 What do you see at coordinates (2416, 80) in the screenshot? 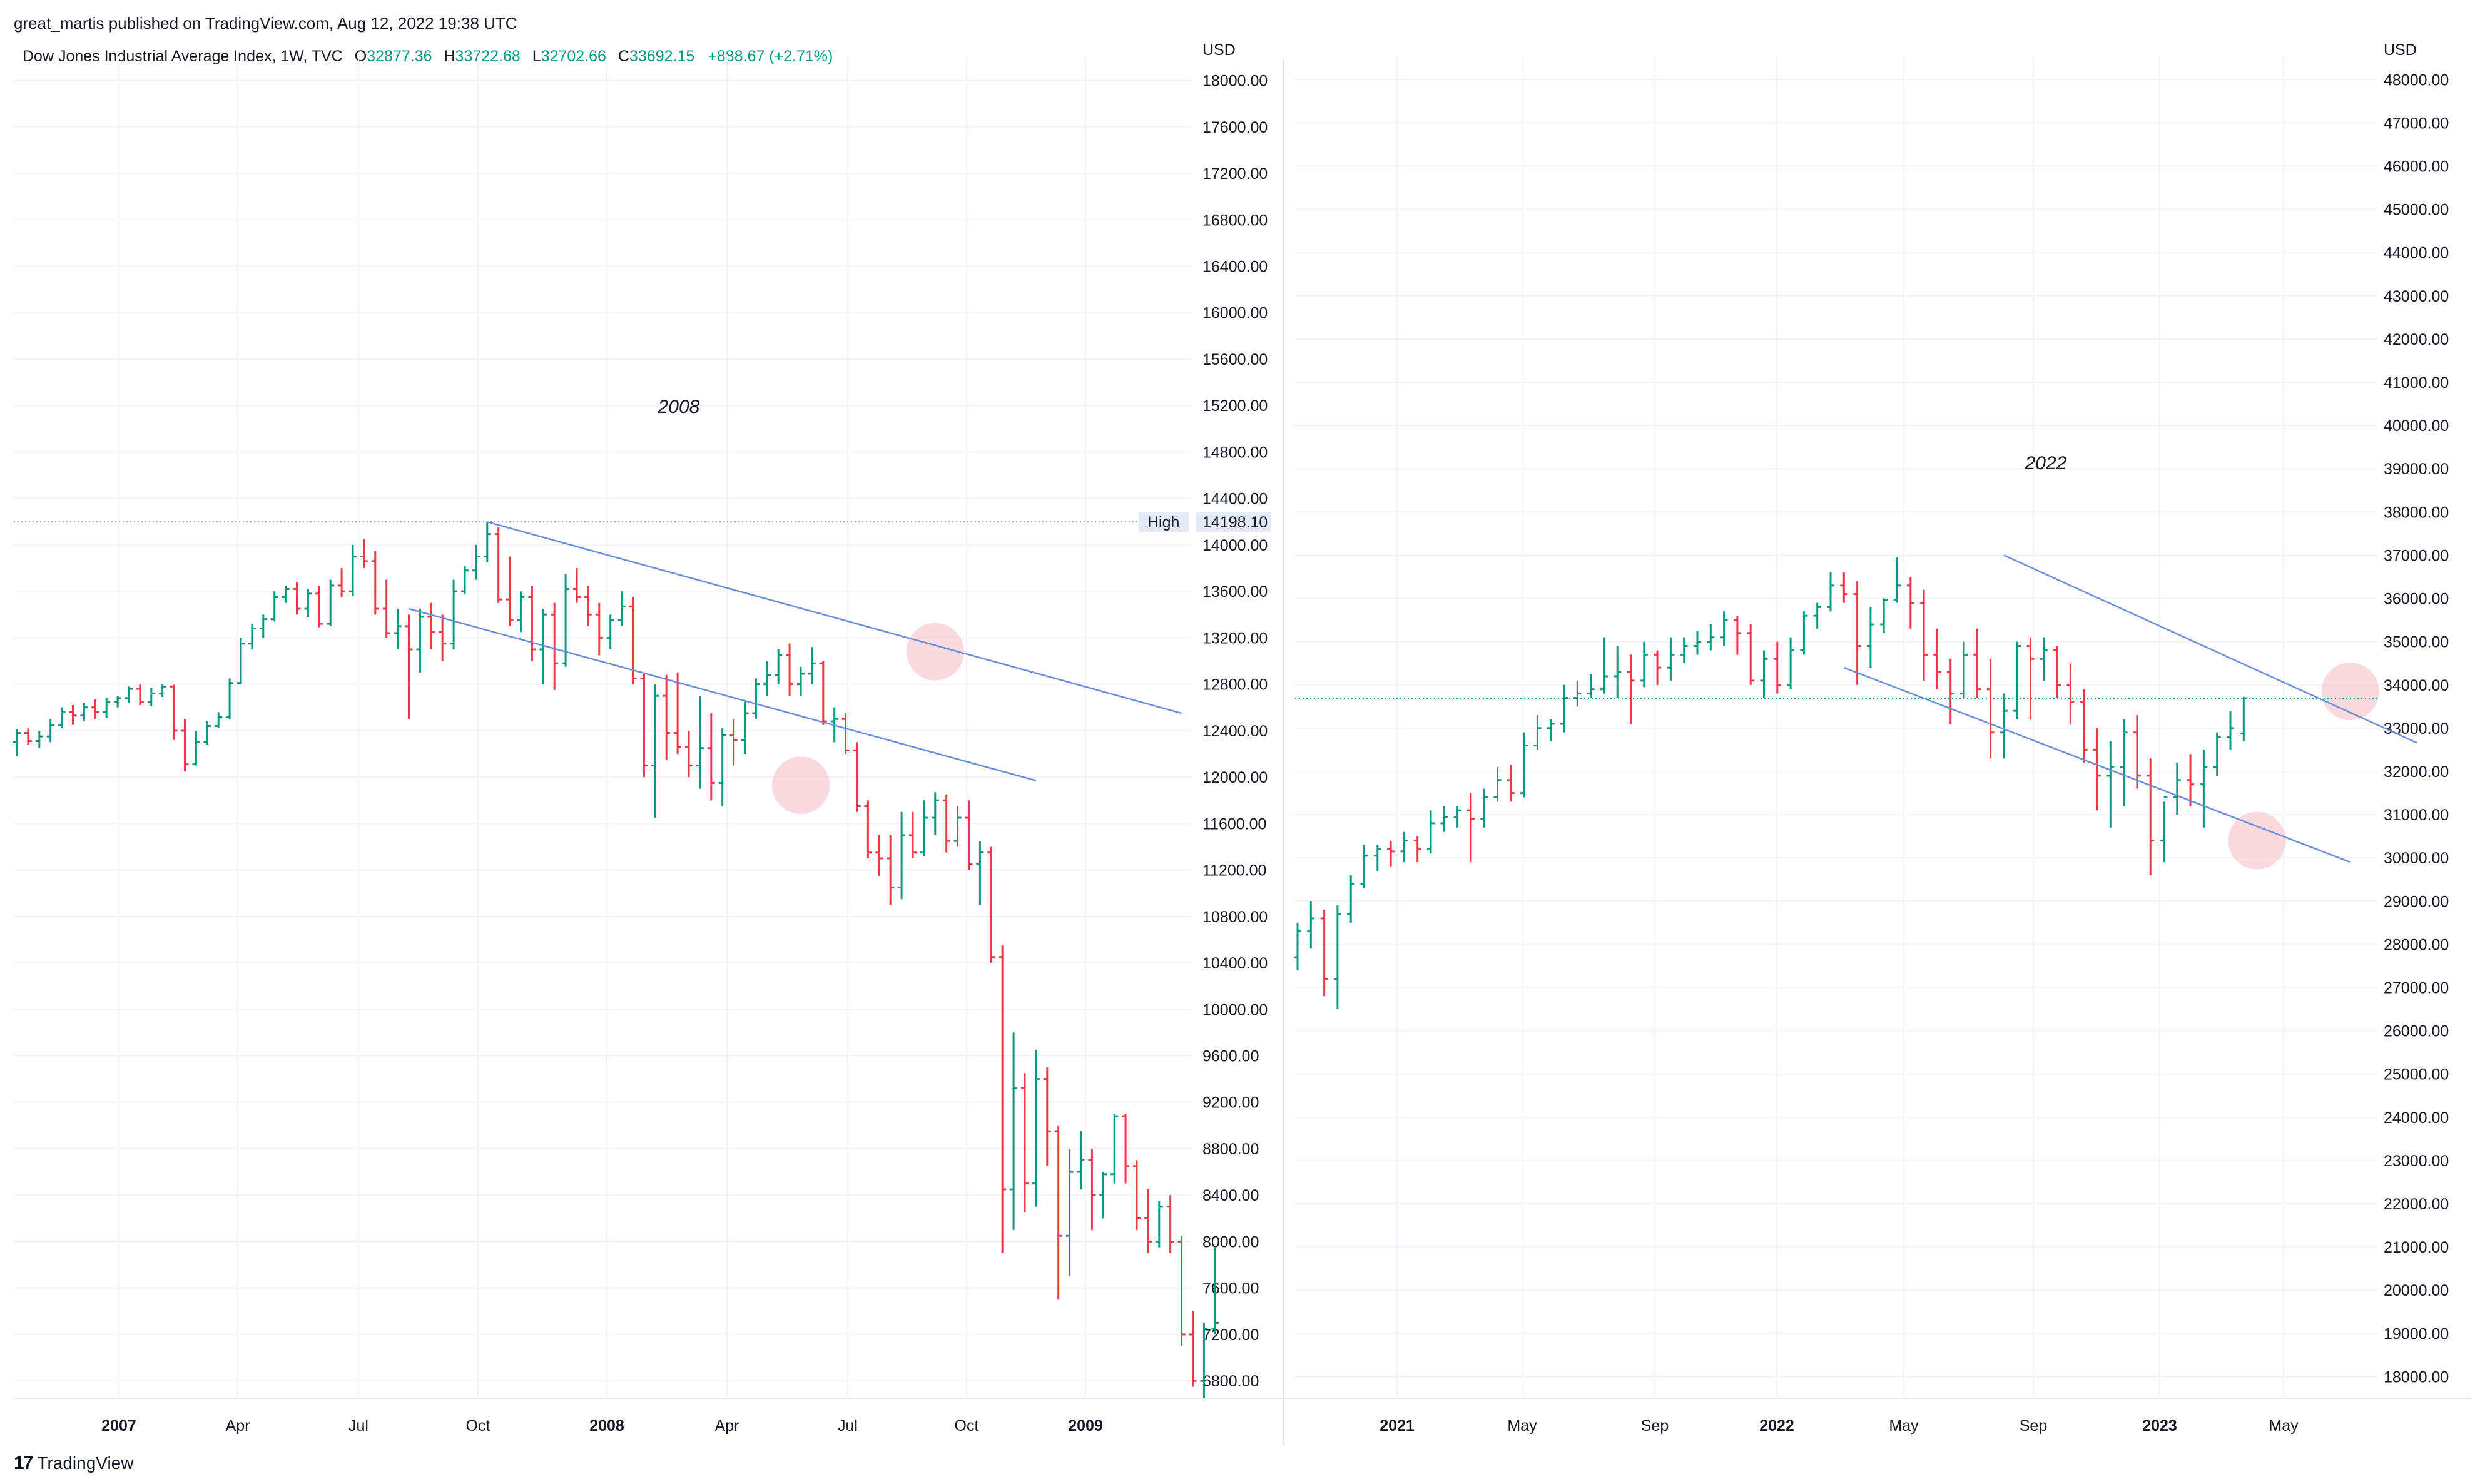
I see `y-tick-label: 48000.00` at bounding box center [2416, 80].